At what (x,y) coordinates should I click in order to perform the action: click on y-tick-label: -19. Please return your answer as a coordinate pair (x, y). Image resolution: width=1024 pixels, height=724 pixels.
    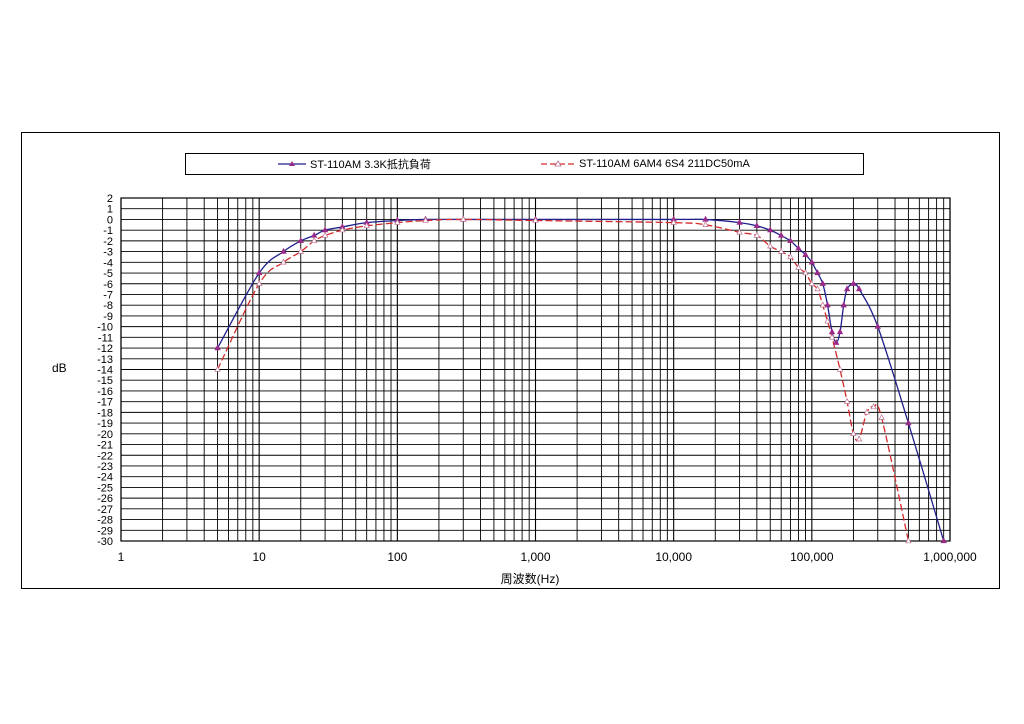
    Looking at the image, I should click on (105, 424).